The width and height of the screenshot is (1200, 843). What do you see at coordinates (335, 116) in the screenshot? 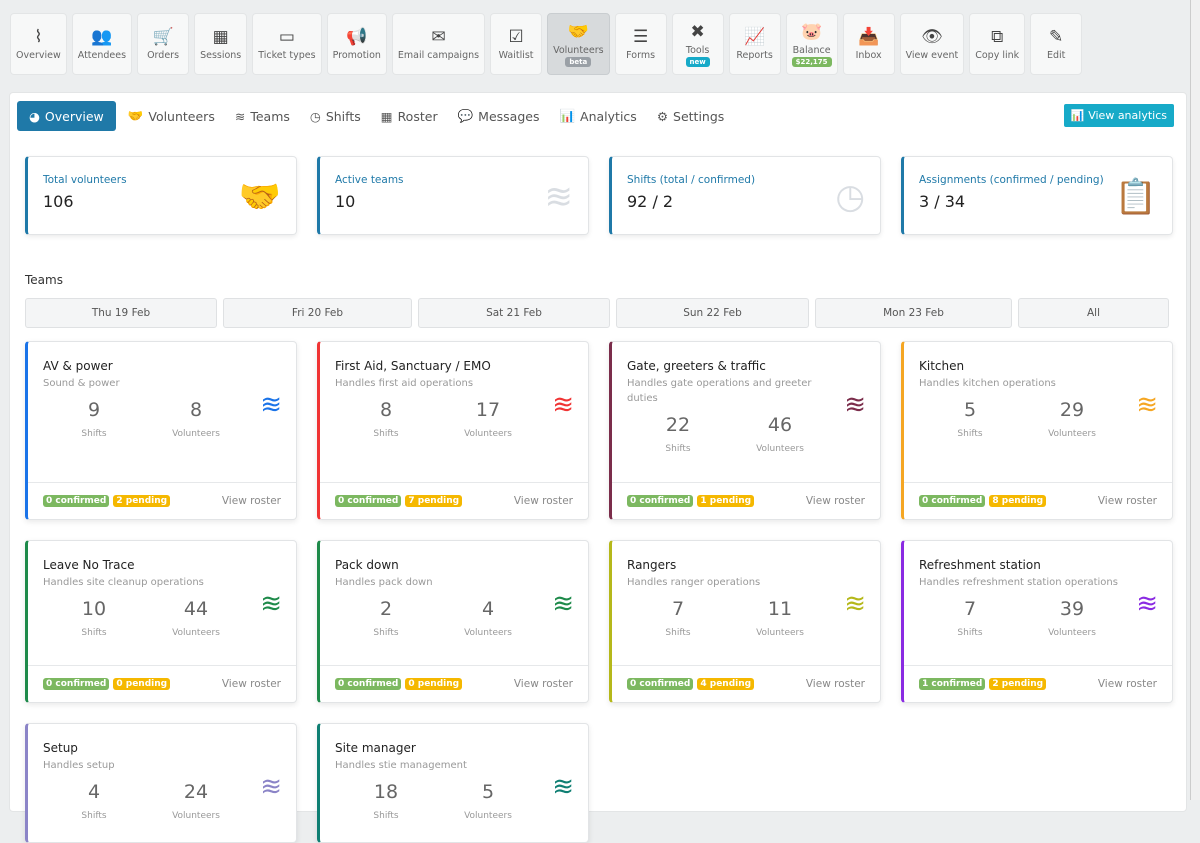
I see `tab-shifts: ◷ Shifts` at bounding box center [335, 116].